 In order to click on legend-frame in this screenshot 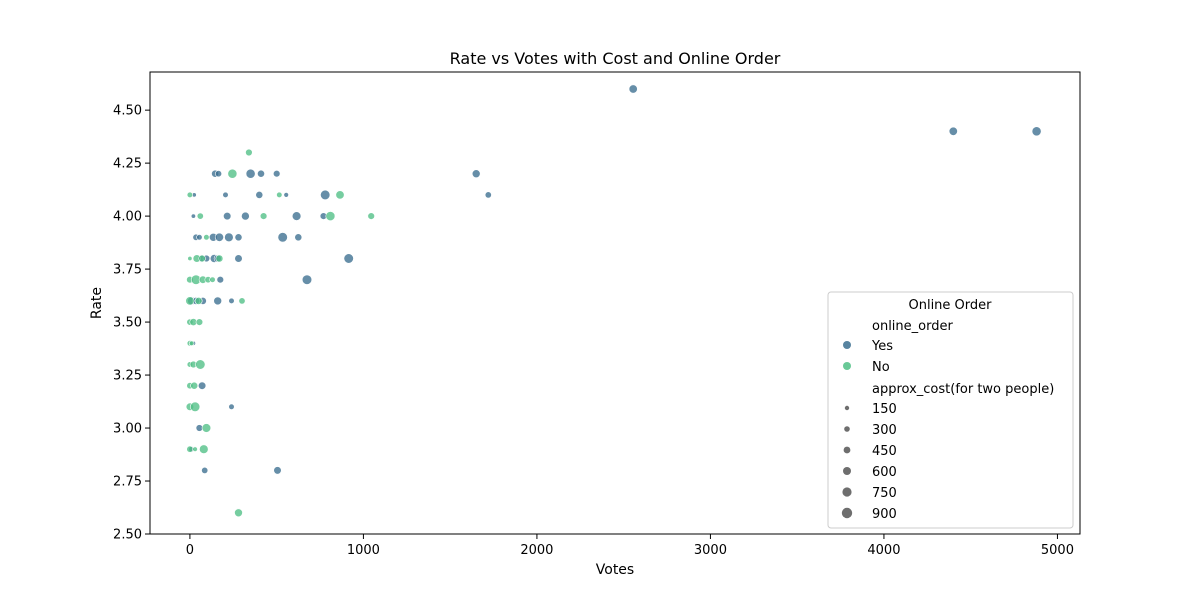, I will do `click(950, 410)`.